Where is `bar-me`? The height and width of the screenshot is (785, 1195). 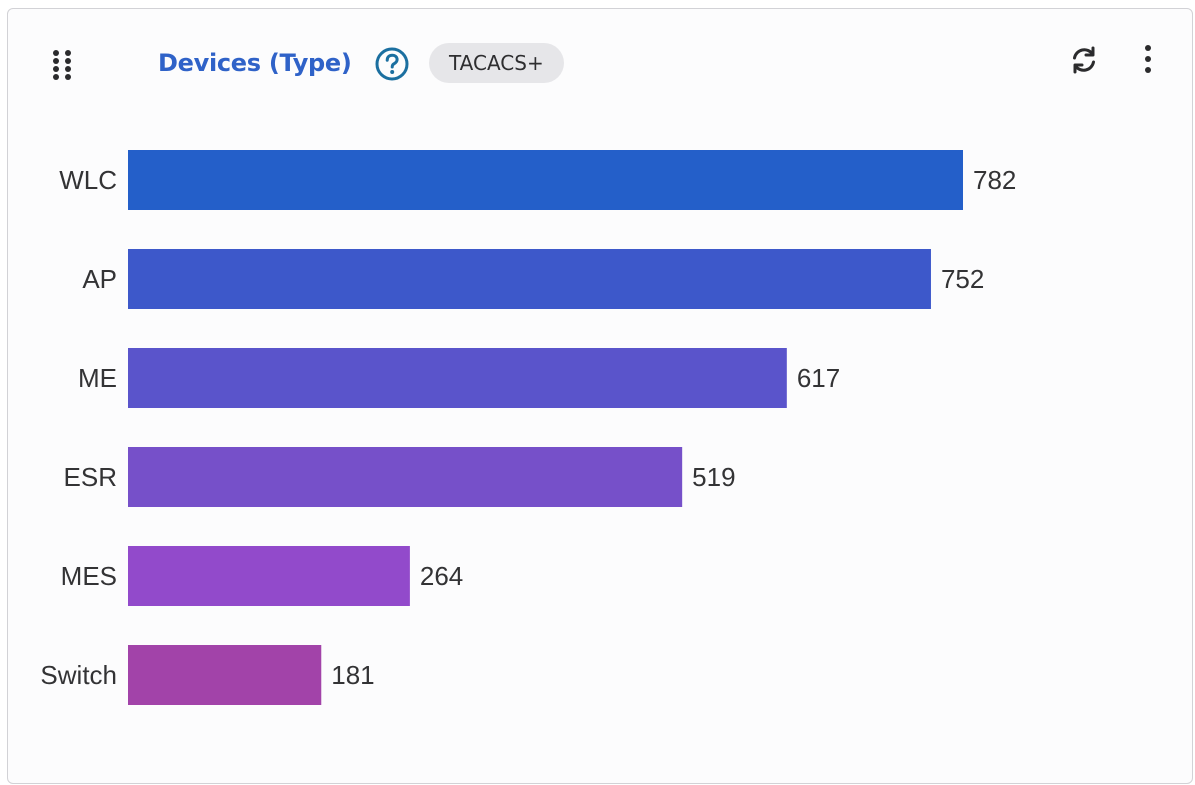
bar-me is located at coordinates (457, 378).